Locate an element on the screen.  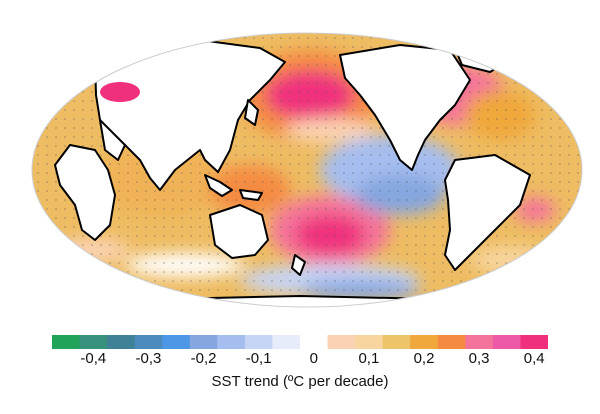
land-middle-east is located at coordinates (112, 140).